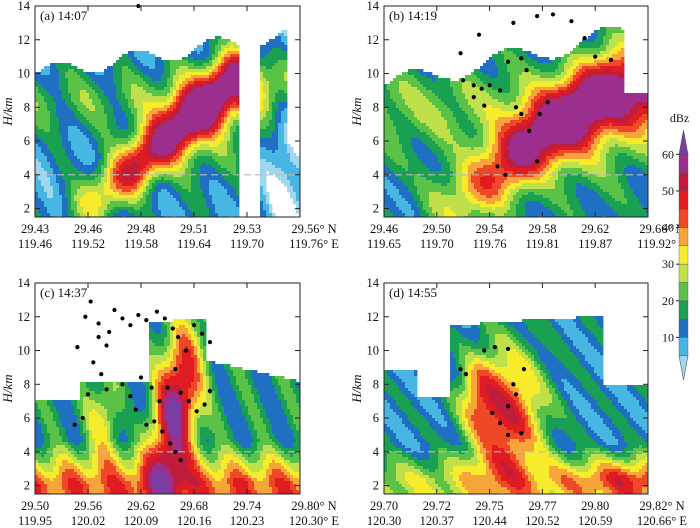  What do you see at coordinates (247, 521) in the screenshot?
I see `x-tick-lon: 120.23` at bounding box center [247, 521].